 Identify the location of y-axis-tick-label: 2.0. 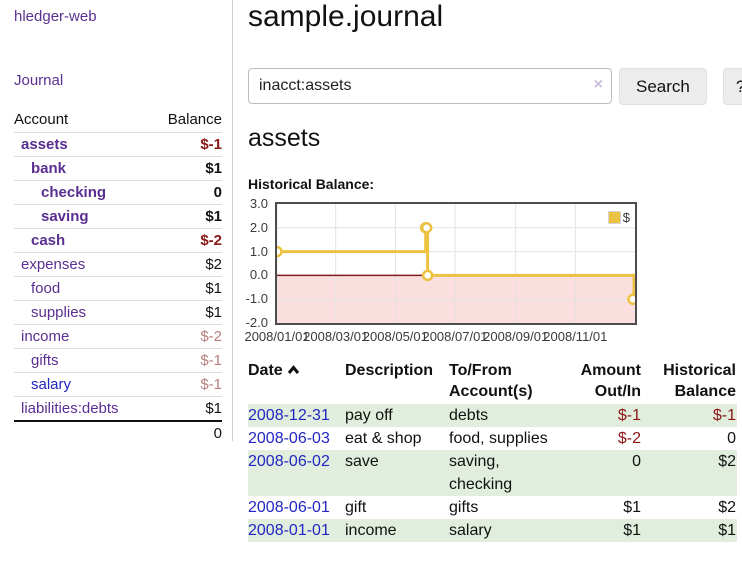
(258, 227).